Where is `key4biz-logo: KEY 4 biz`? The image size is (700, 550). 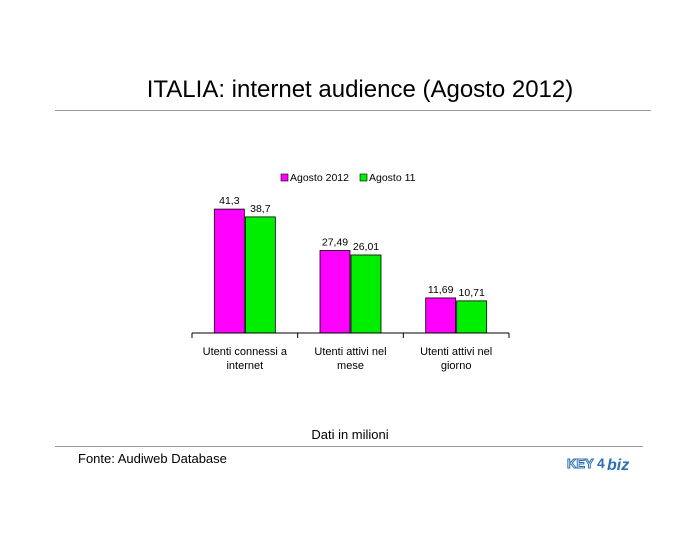
key4biz-logo: KEY 4 biz is located at coordinates (598, 464).